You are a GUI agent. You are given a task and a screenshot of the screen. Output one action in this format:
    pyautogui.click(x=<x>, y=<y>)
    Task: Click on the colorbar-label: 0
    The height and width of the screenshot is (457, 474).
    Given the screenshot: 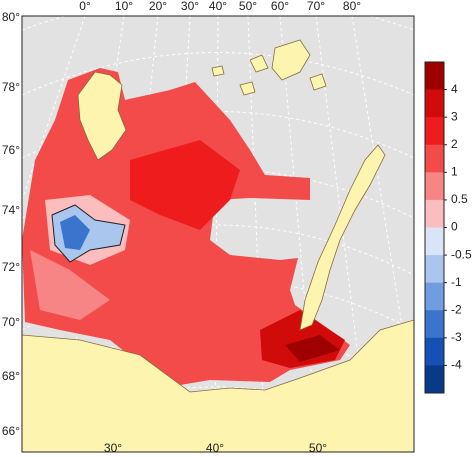 What is the action you would take?
    pyautogui.click(x=454, y=227)
    